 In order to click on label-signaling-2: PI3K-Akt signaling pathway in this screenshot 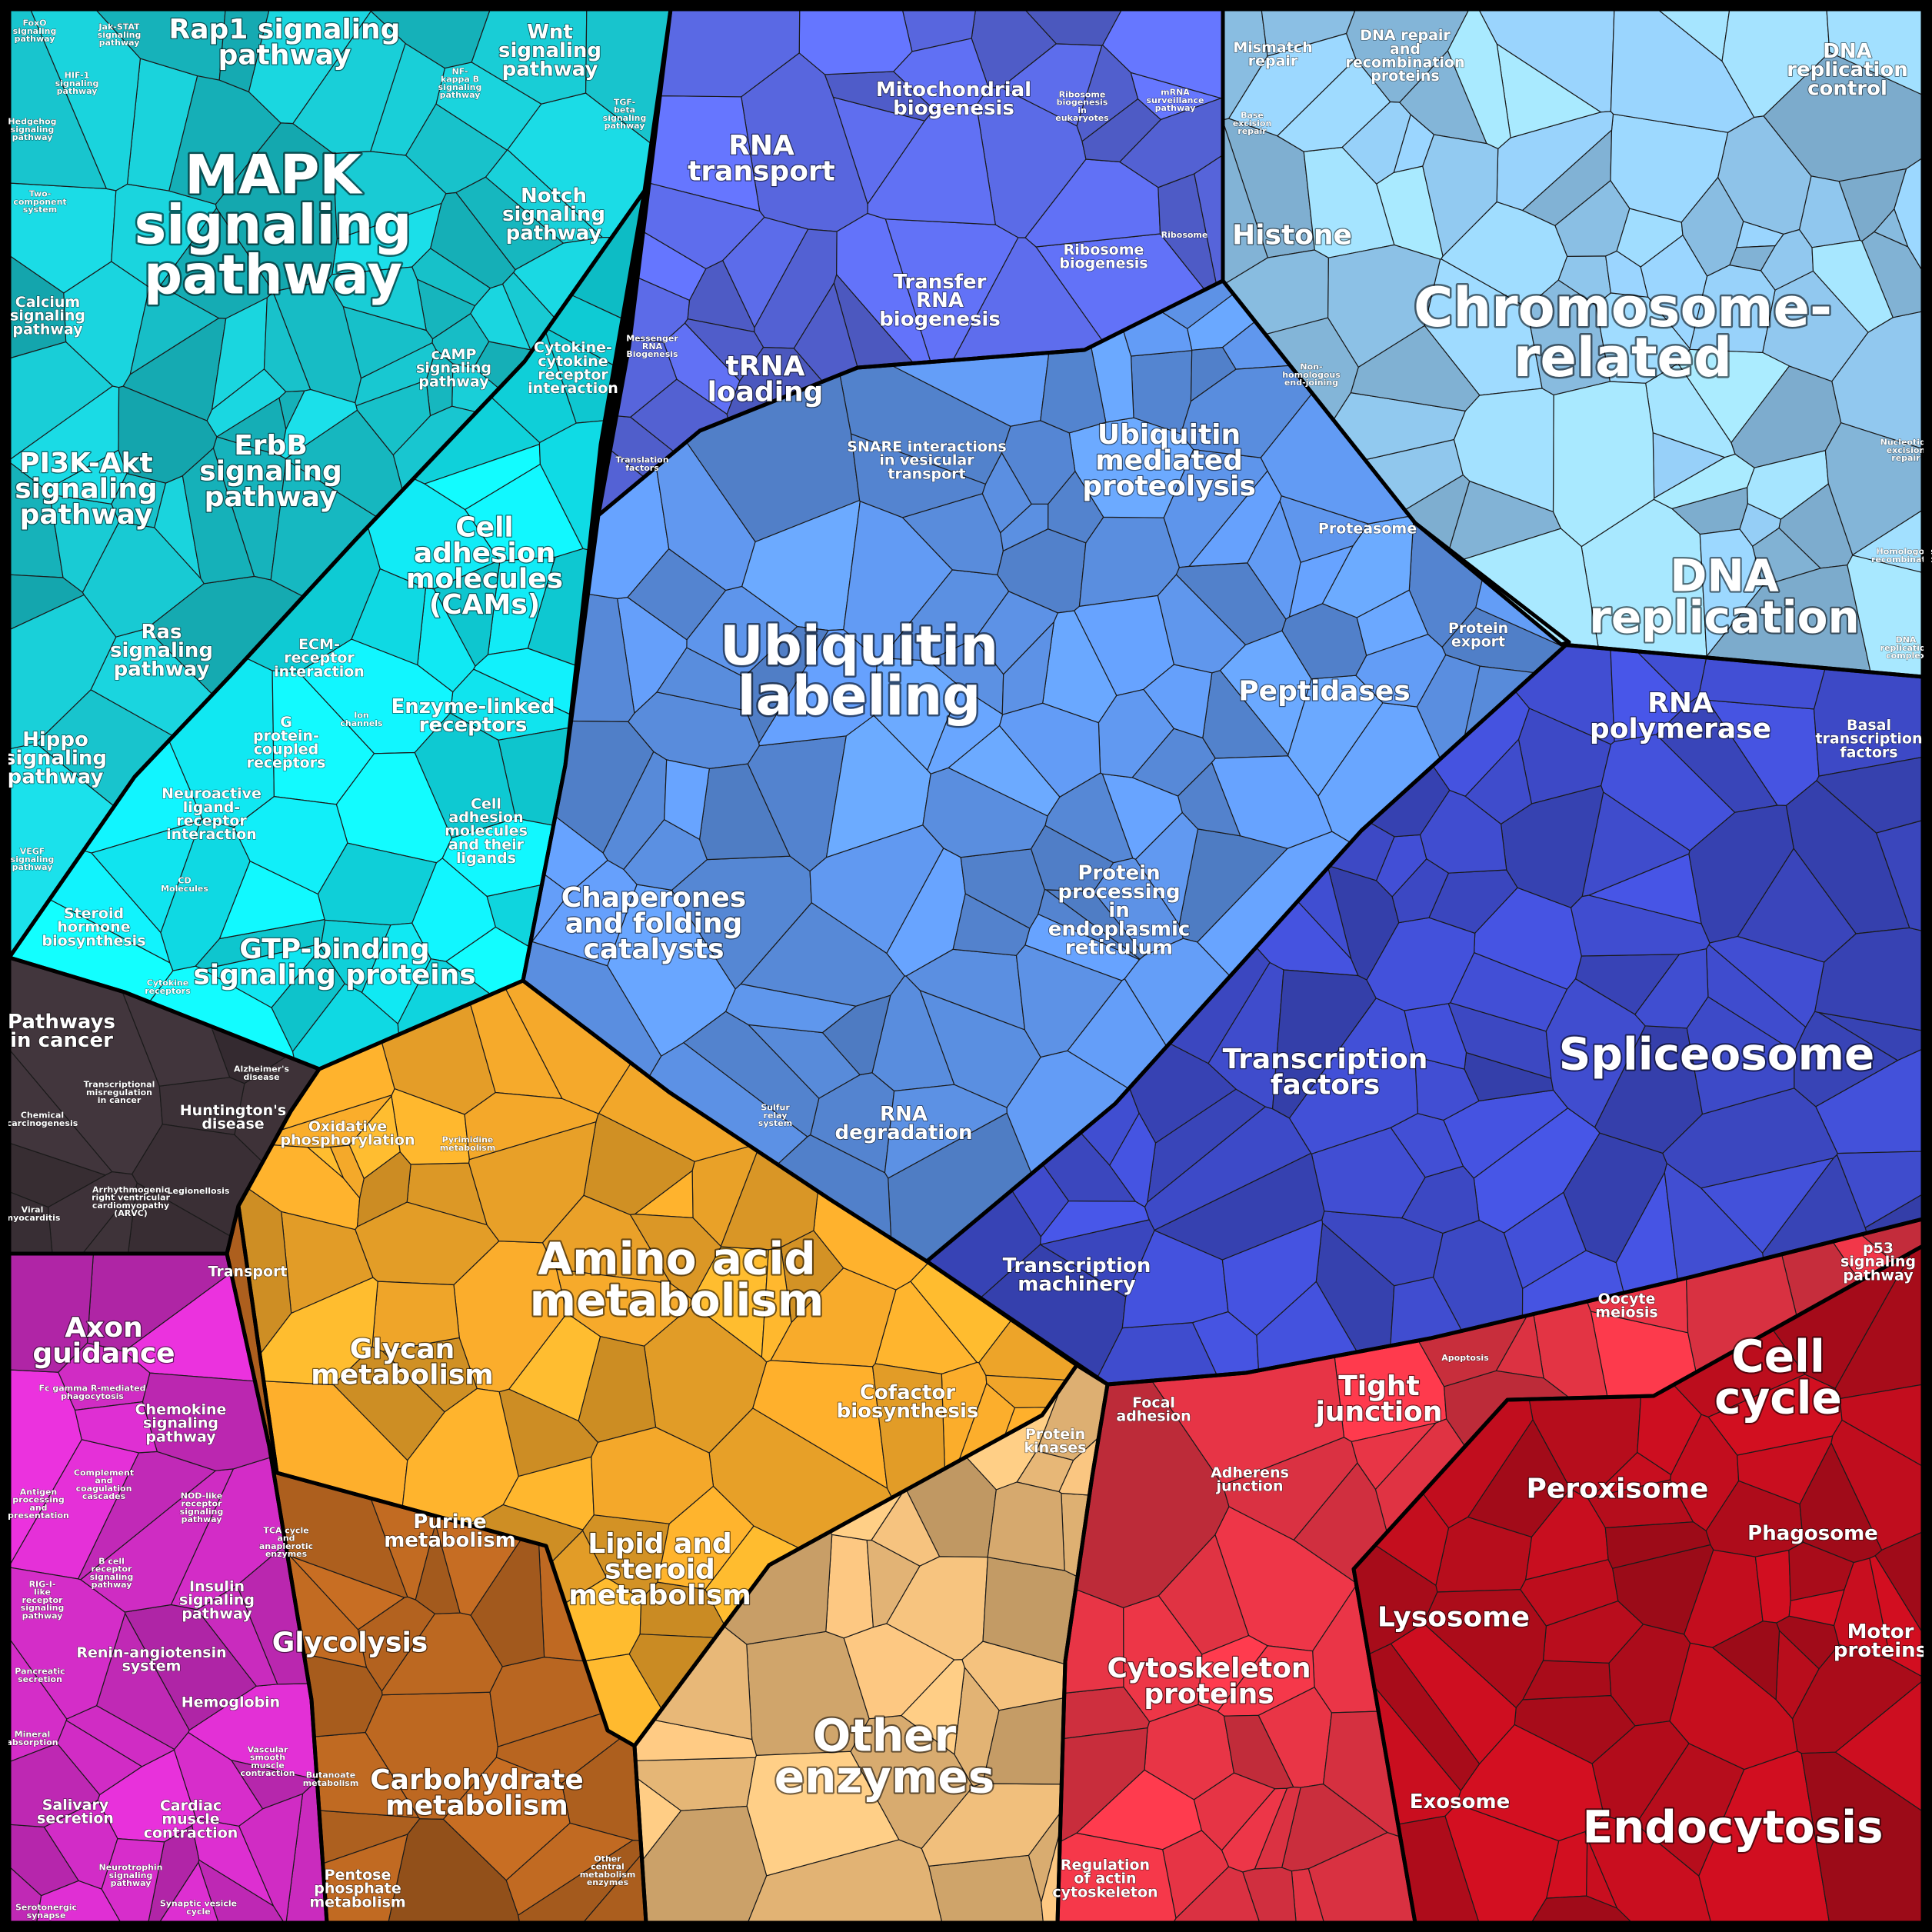, I will do `click(86, 489)`.